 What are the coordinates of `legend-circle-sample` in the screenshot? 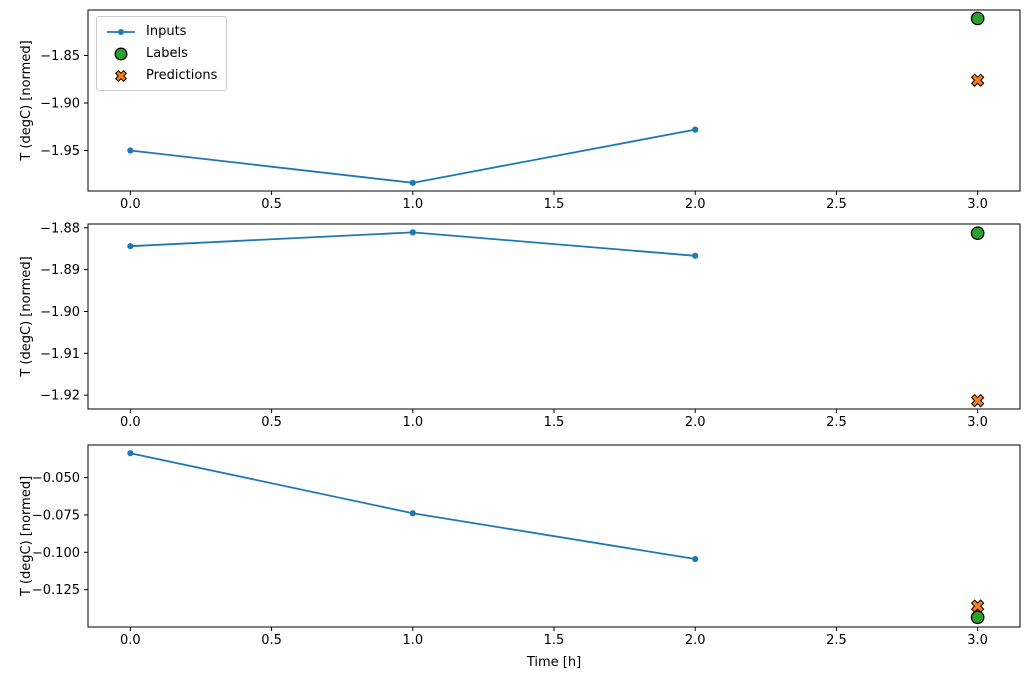 It's located at (121, 53).